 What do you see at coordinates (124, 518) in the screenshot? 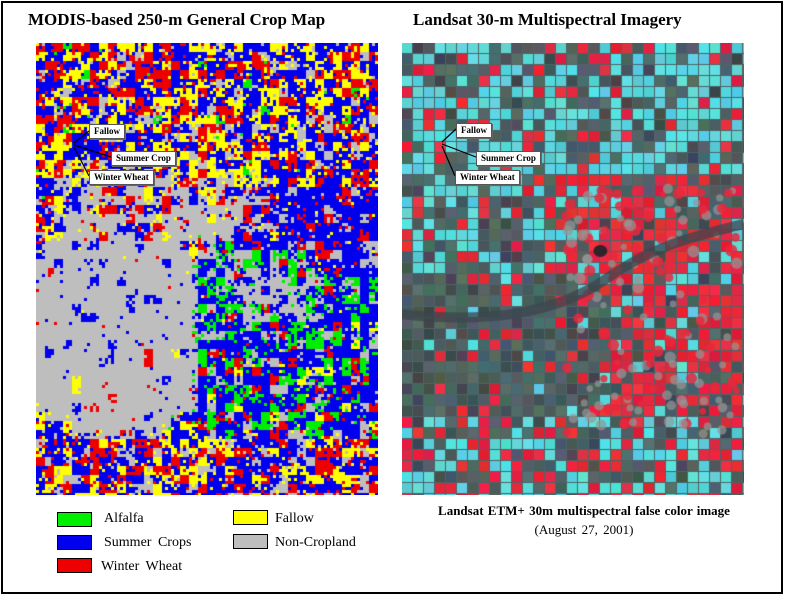
I see `legend-label-alfalfa: Alfalfa` at bounding box center [124, 518].